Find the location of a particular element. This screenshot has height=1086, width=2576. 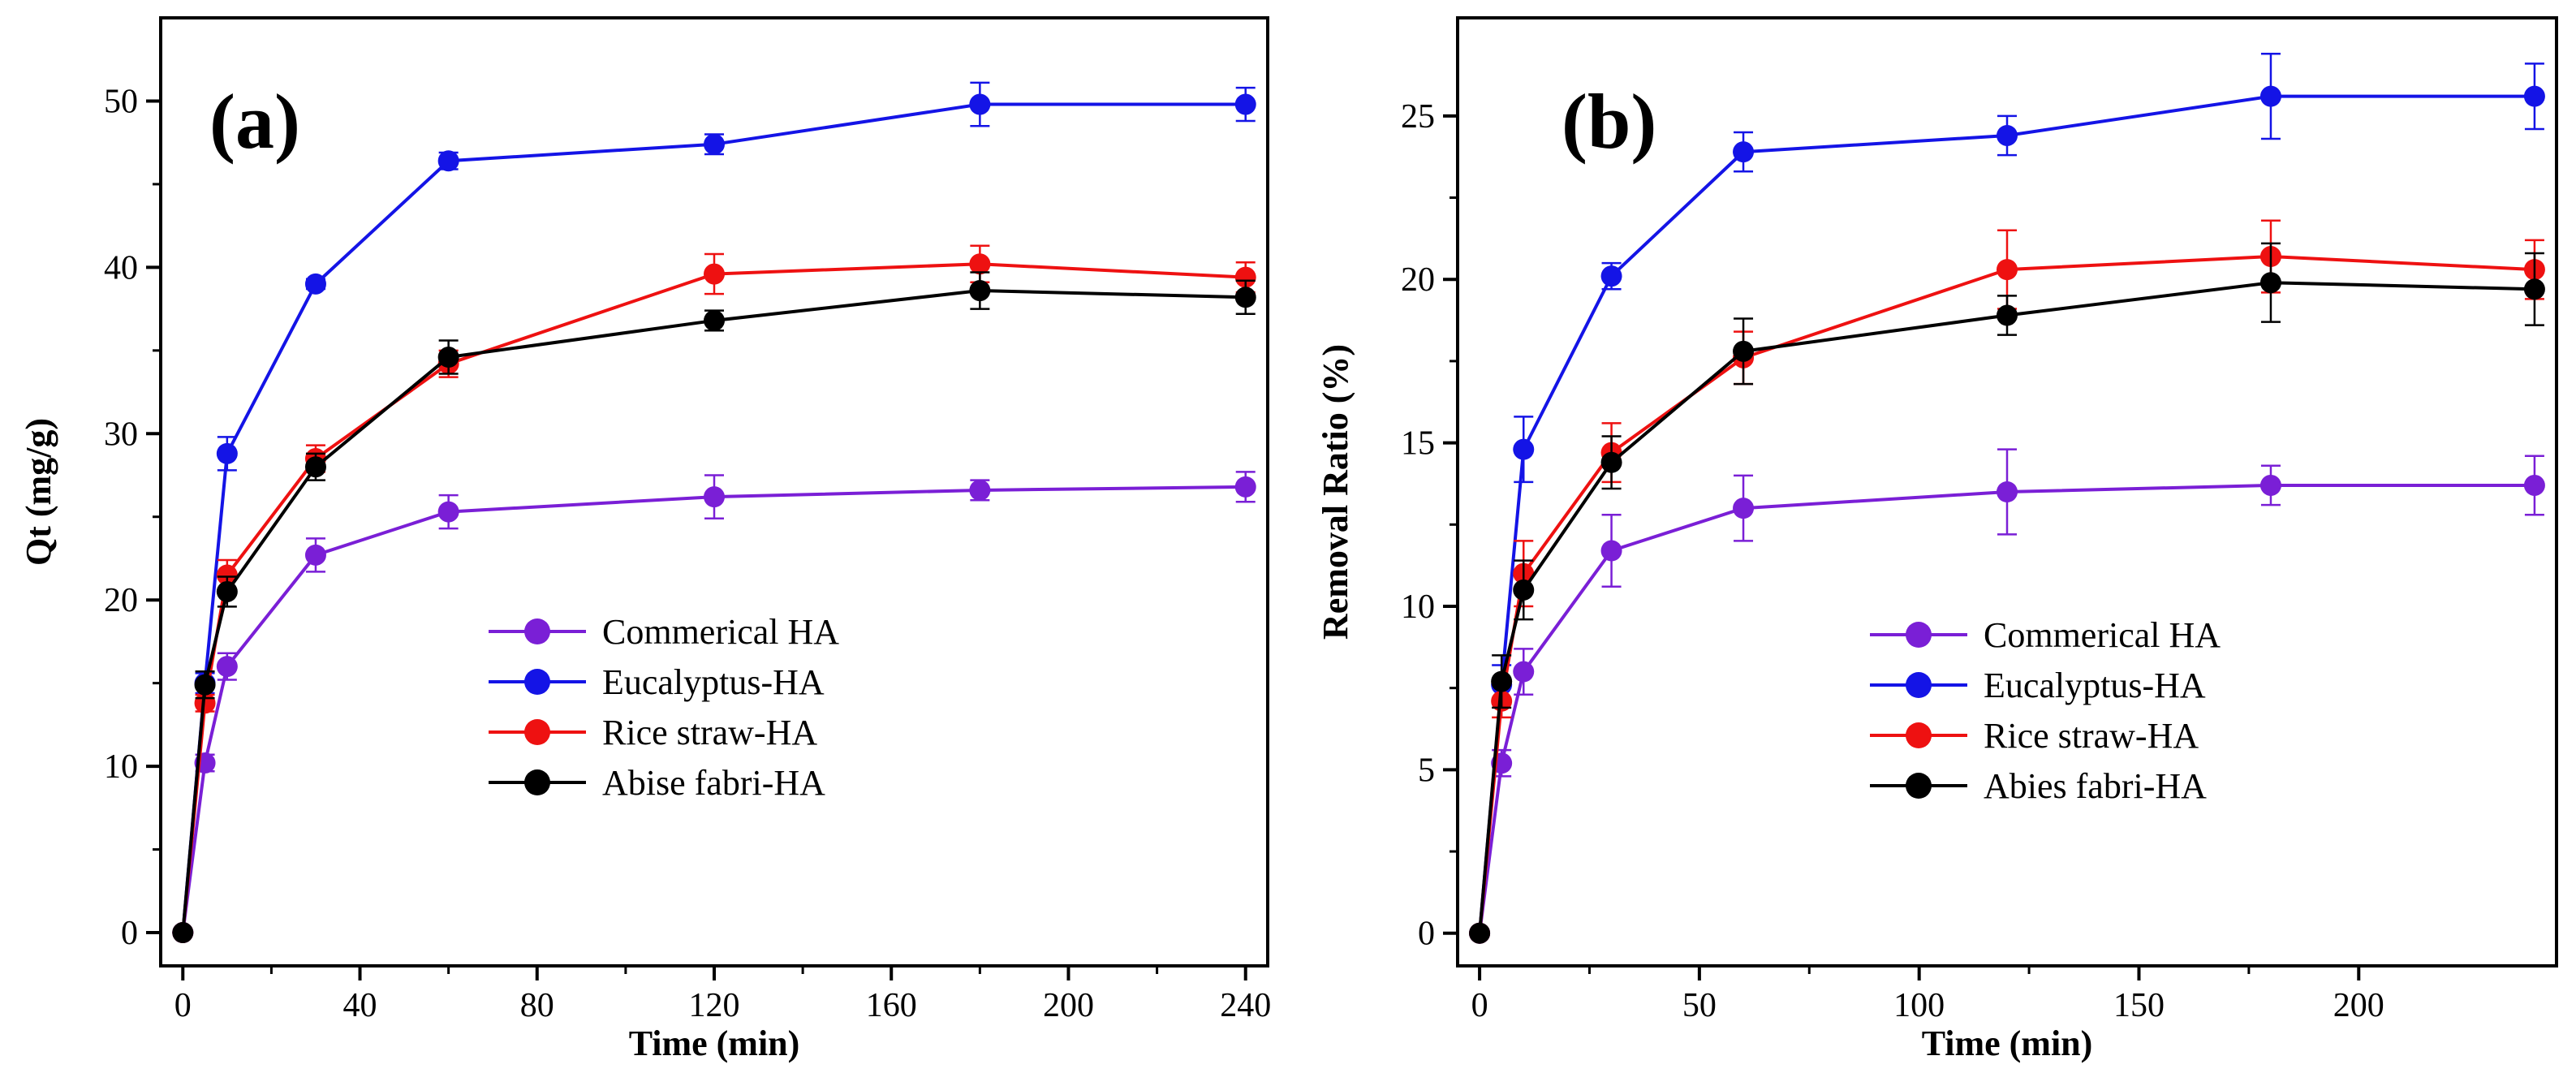

x-tick-label: 40 is located at coordinates (360, 1005).